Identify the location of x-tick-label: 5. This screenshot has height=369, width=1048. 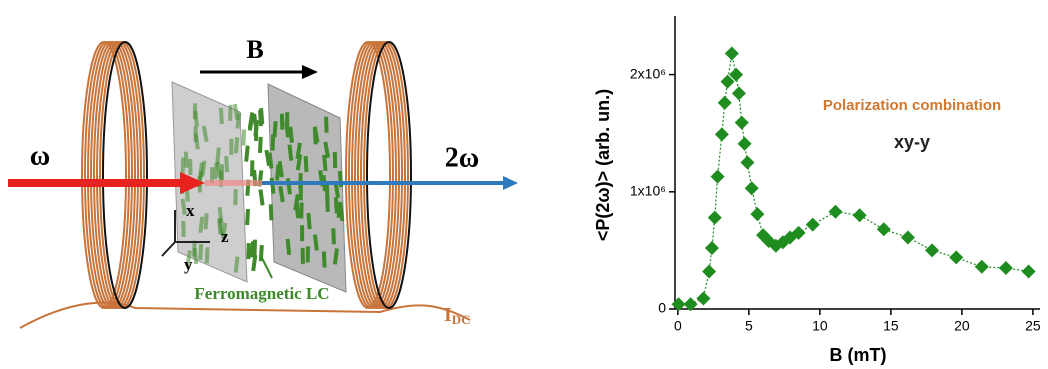
(749, 326).